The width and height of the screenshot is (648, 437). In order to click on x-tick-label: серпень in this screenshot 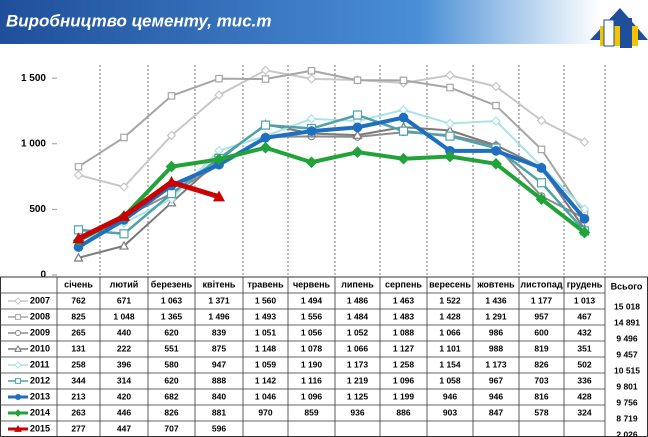, I will do `click(403, 284)`.